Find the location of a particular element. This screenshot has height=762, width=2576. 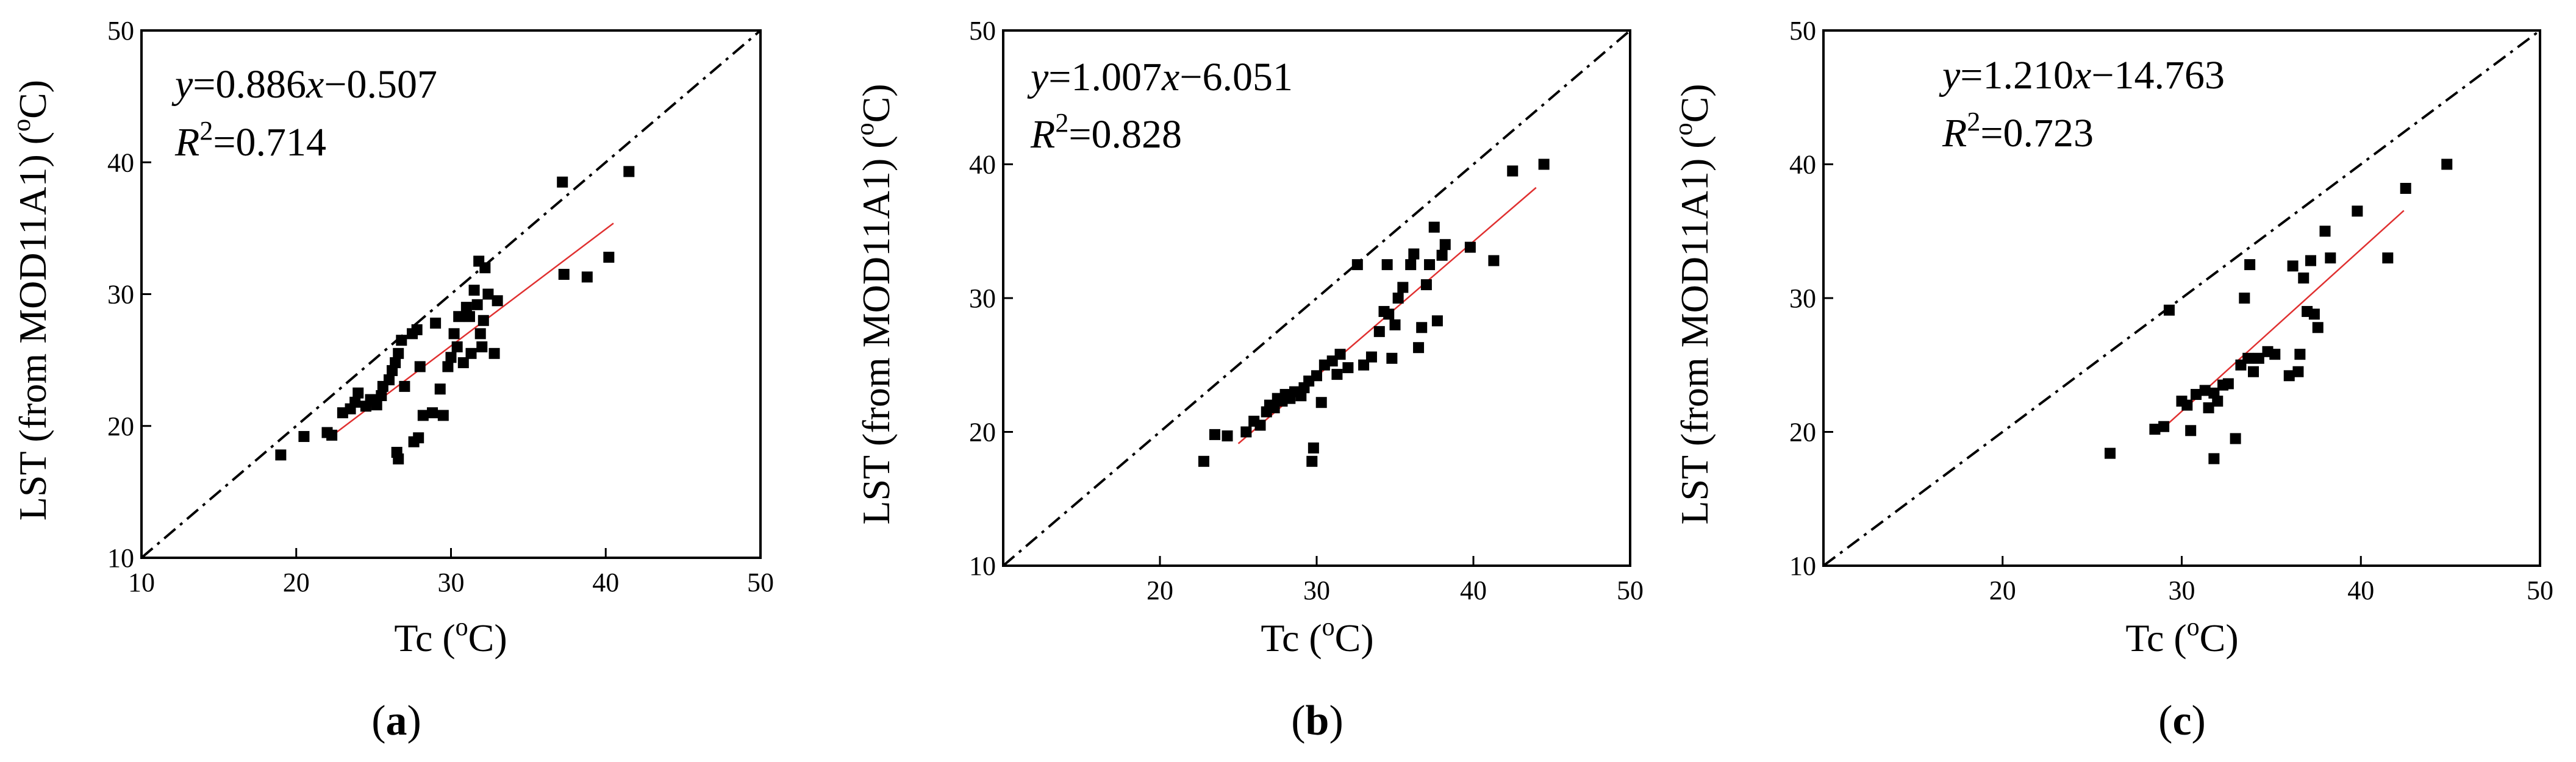

r-squared: R2=0.714 is located at coordinates (250, 140).